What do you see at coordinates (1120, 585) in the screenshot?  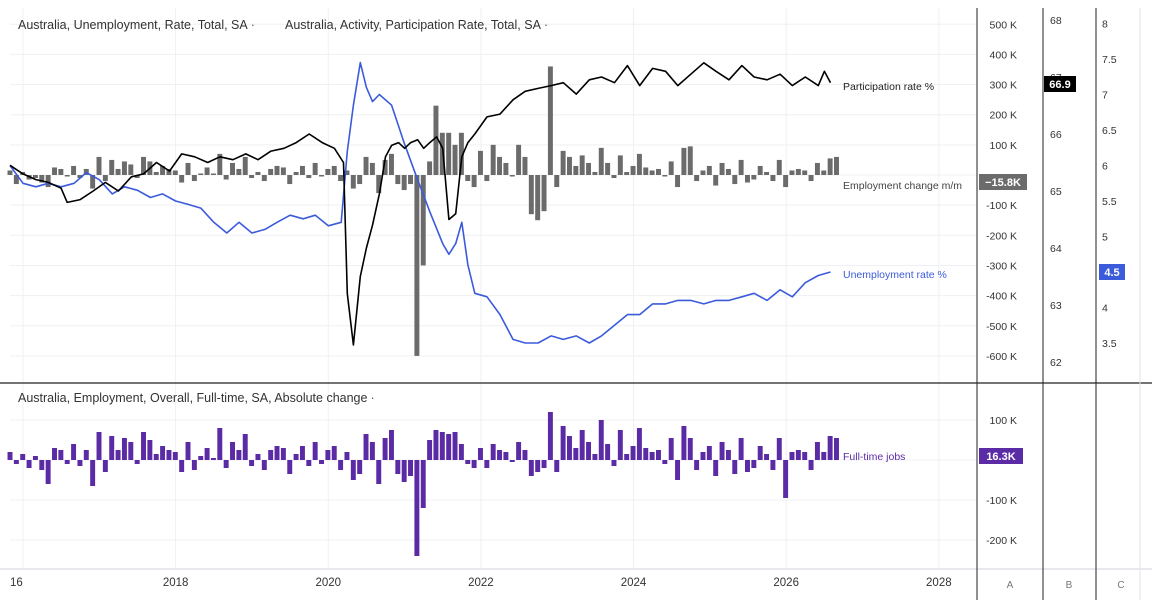 I see `scale-letter-c: C` at bounding box center [1120, 585].